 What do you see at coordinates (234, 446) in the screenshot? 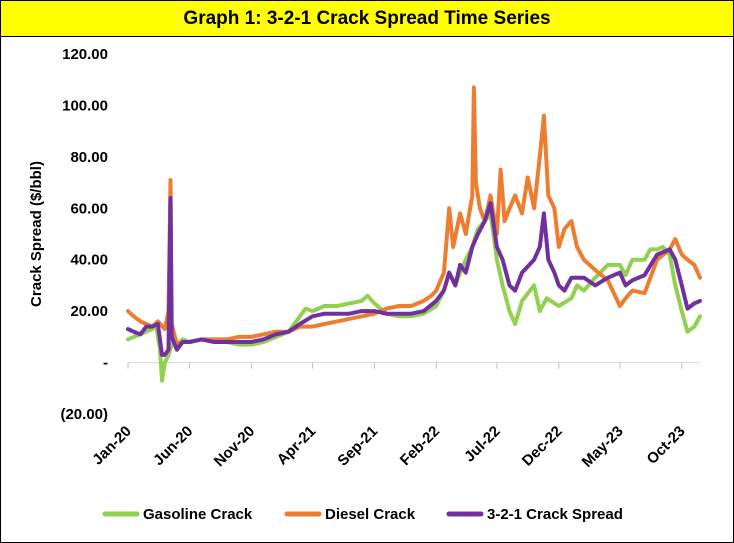
I see `x-tick-label: Nov-20` at bounding box center [234, 446].